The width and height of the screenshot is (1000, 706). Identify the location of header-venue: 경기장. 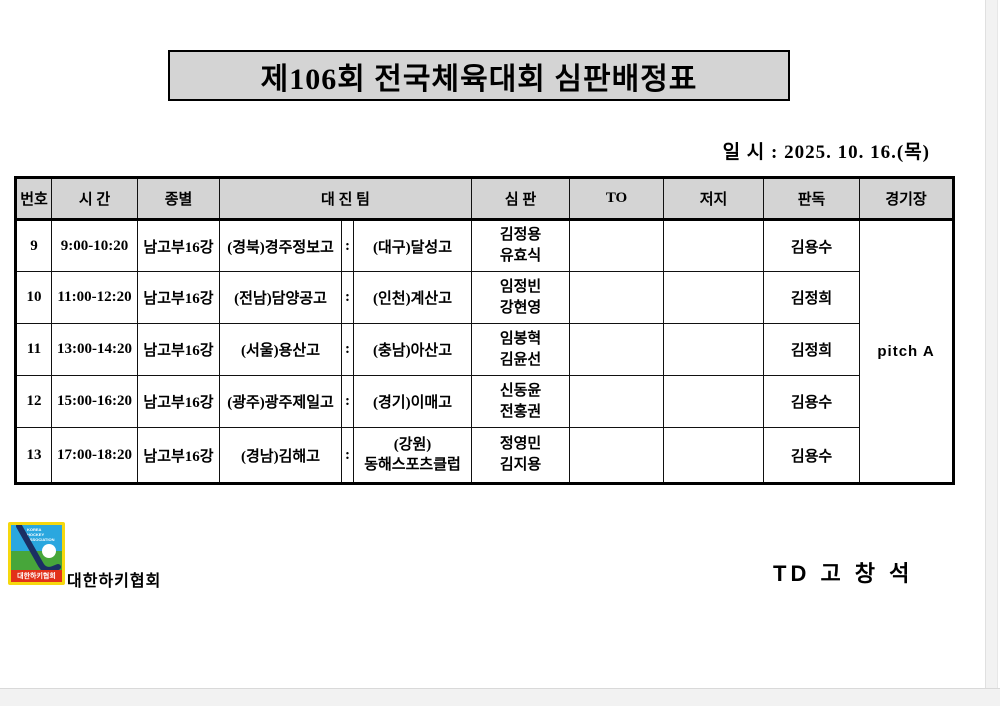
(907, 199).